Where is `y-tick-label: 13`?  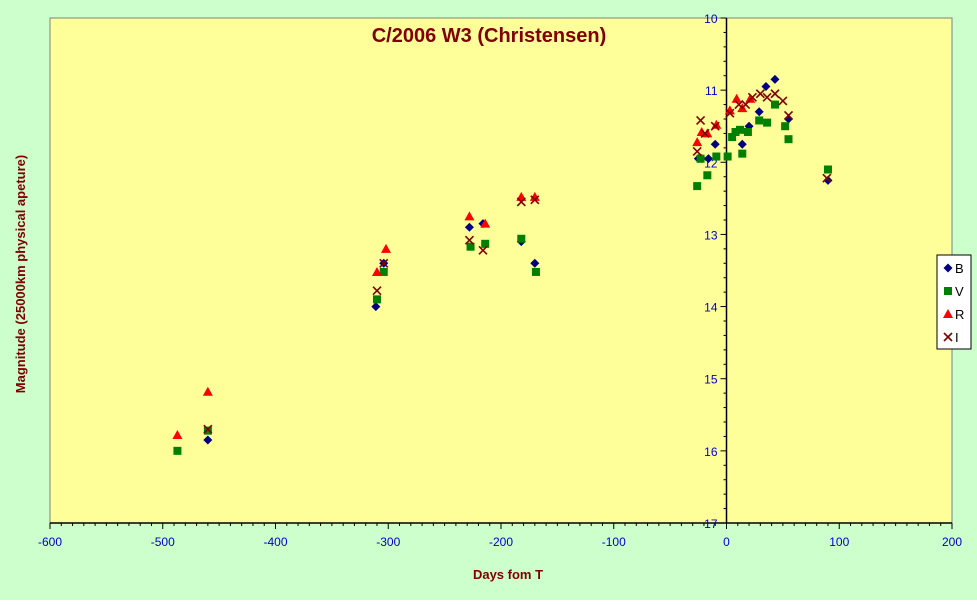
y-tick-label: 13 is located at coordinates (711, 235).